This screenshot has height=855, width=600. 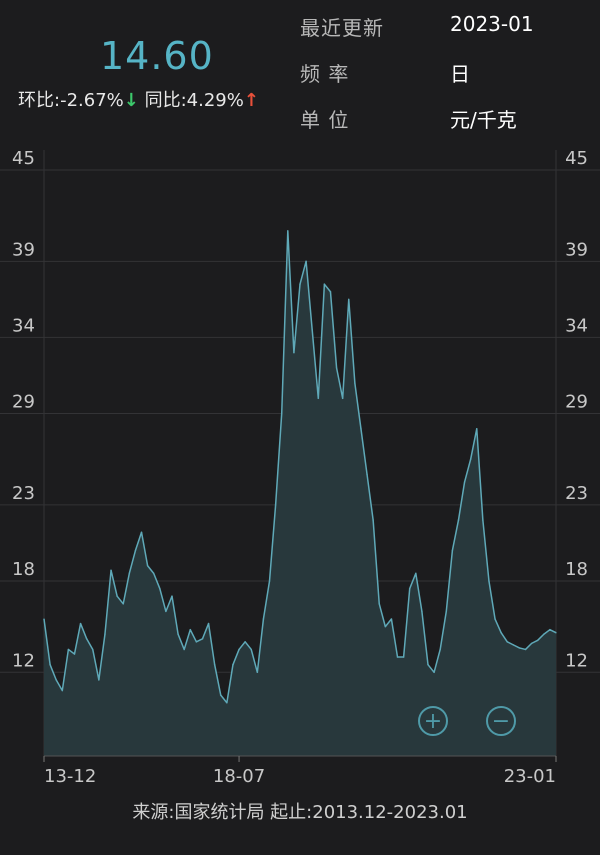 I want to click on meta-key-updated: 最近更新, so click(x=342, y=28).